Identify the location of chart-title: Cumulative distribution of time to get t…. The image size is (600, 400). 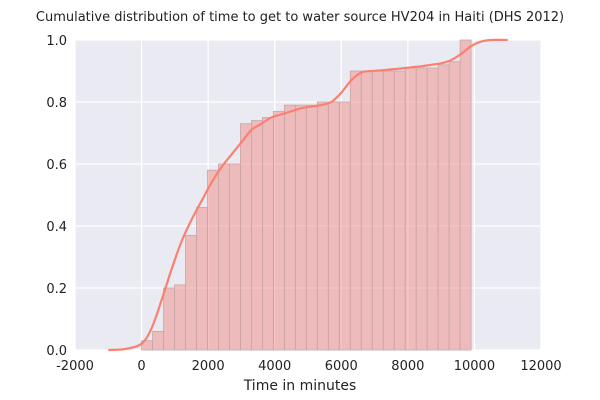
(300, 17).